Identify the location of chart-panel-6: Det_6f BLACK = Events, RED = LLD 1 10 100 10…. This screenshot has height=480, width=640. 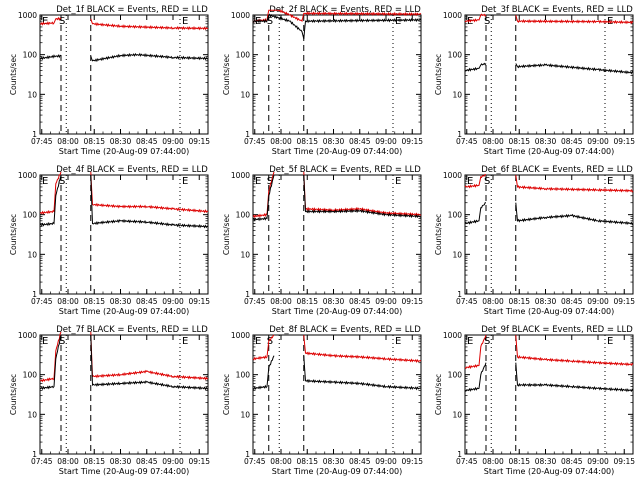
(534, 240).